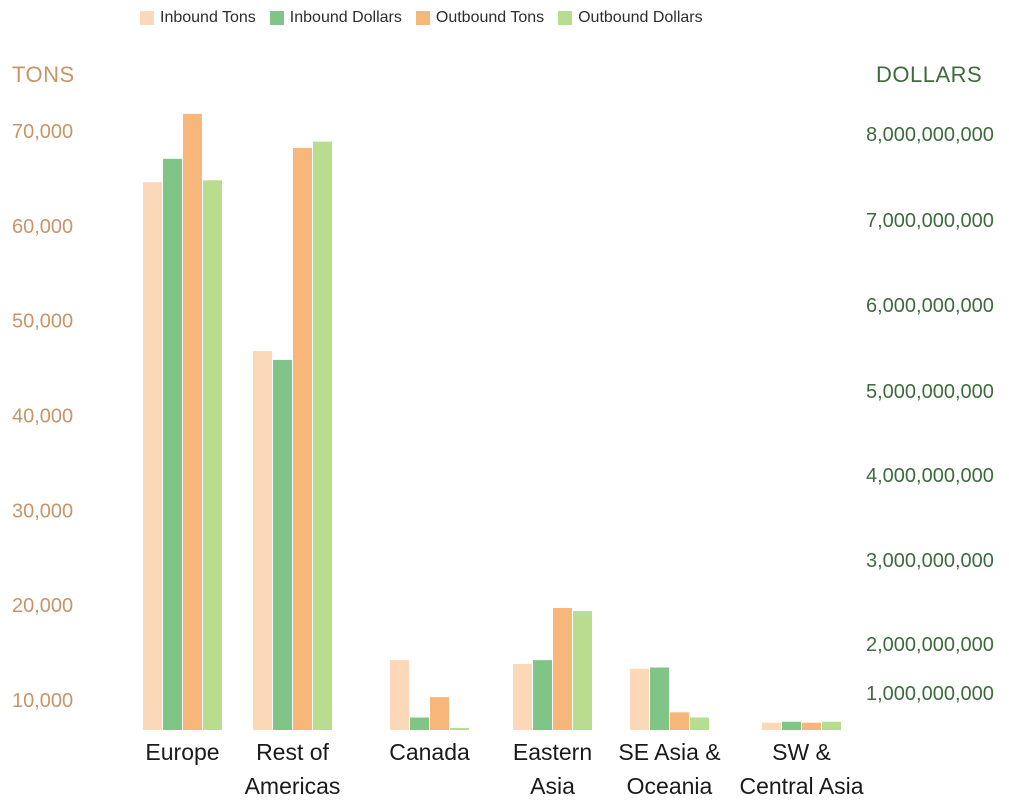  What do you see at coordinates (930, 135) in the screenshot?
I see `right-tick-label: 8,000,000,000` at bounding box center [930, 135].